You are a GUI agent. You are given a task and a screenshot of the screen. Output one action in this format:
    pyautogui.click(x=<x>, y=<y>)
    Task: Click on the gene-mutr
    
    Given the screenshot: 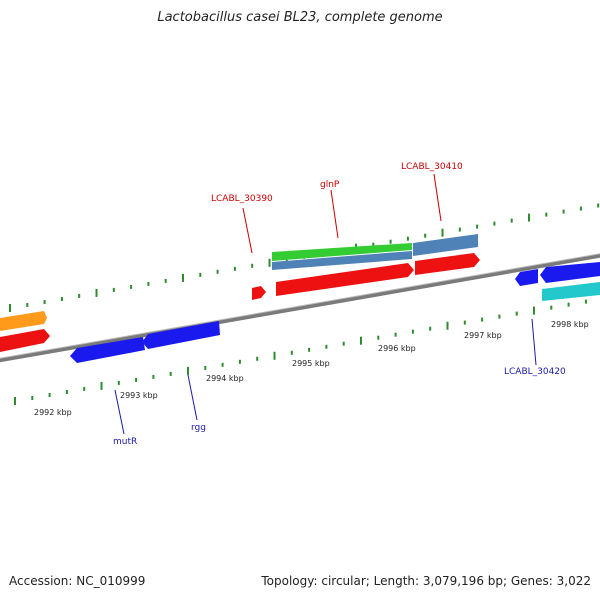 What is the action you would take?
    pyautogui.click(x=107, y=350)
    